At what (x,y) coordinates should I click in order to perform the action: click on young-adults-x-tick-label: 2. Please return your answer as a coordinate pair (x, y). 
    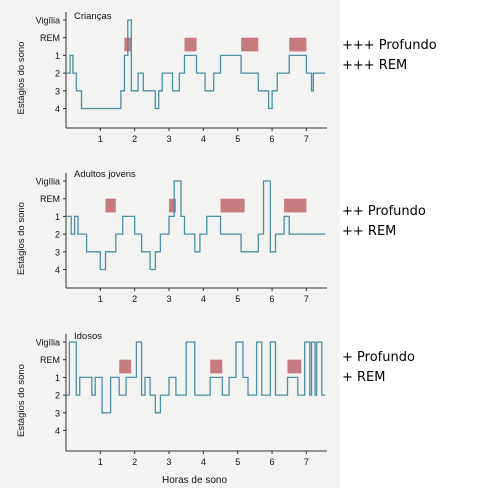
    Looking at the image, I should click on (134, 299).